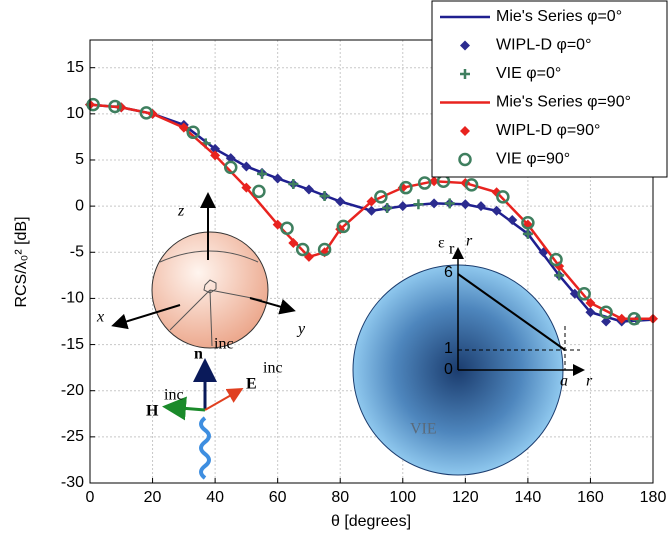  Describe the element at coordinates (563, 102) in the screenshot. I see `legend-label: Mie's Series φ=90°` at that location.